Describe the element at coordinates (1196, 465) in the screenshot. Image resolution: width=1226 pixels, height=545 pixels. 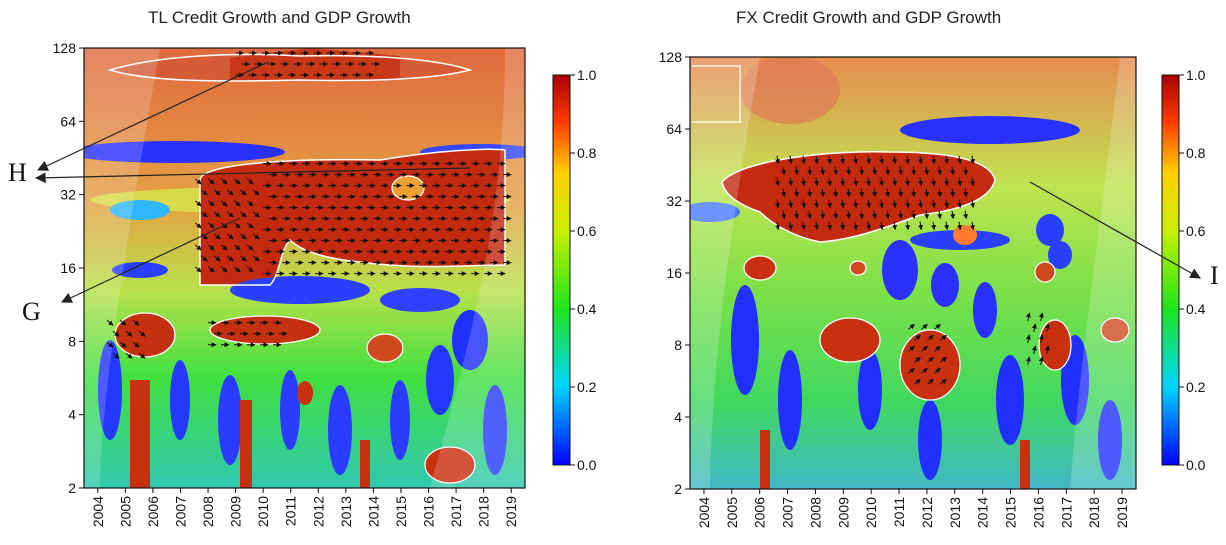
I see `right-colorbar-label: 0.0` at that location.